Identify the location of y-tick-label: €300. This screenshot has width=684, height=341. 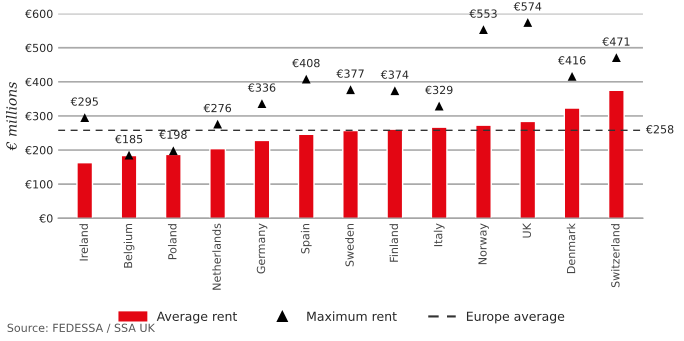
(39, 116).